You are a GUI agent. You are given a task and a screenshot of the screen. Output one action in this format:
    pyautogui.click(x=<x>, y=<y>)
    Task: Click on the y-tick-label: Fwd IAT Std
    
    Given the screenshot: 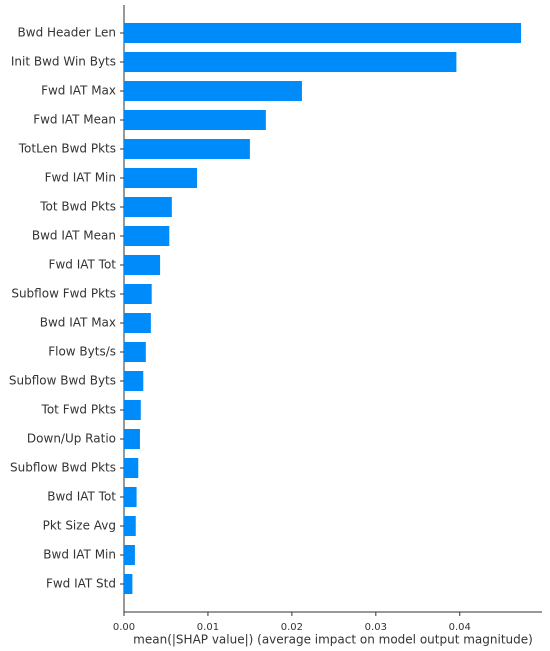 What is the action you would take?
    pyautogui.click(x=81, y=584)
    